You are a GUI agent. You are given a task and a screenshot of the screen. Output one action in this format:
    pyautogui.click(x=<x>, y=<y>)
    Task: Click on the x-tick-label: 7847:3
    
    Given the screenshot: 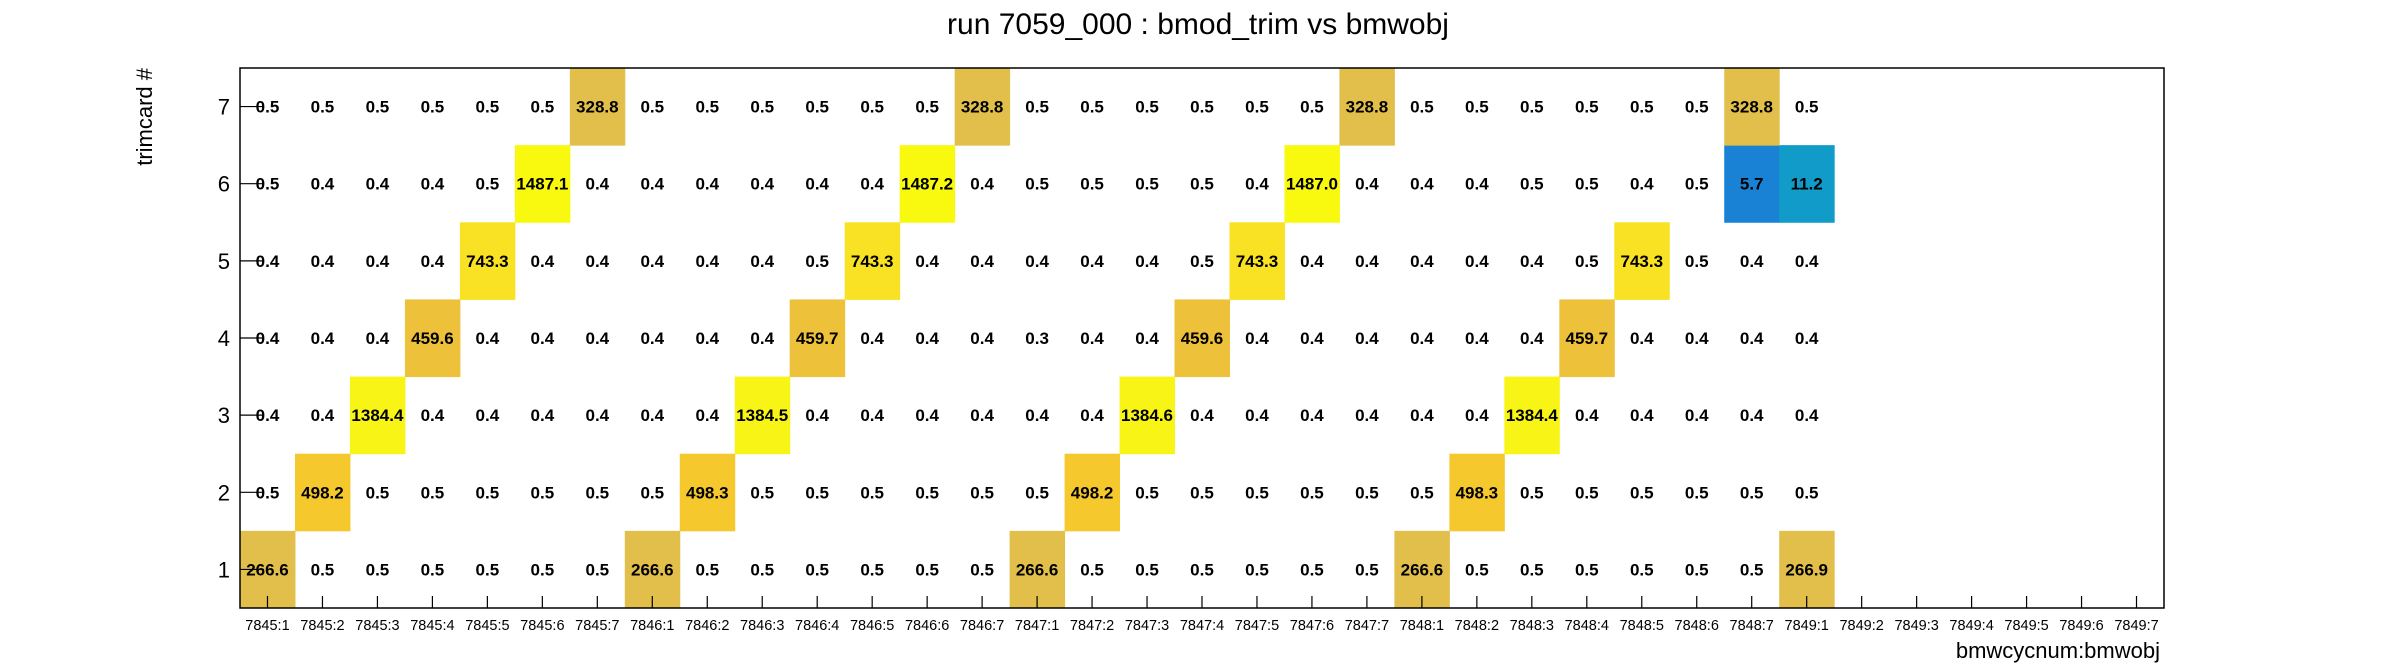 What is the action you would take?
    pyautogui.click(x=1147, y=626)
    